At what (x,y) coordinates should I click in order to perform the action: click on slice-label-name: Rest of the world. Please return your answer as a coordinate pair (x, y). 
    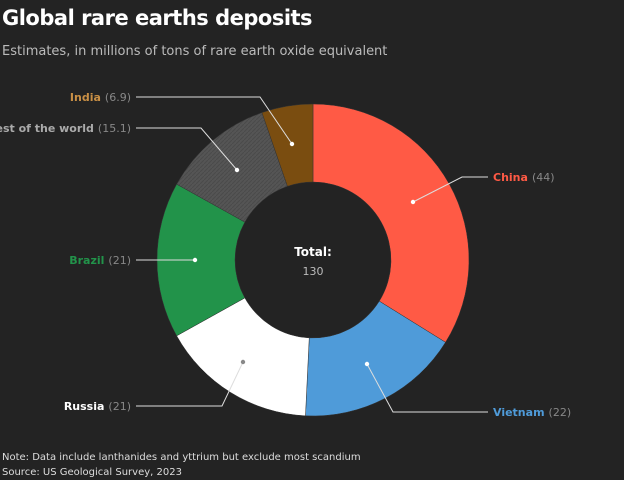
    Looking at the image, I should click on (47, 128).